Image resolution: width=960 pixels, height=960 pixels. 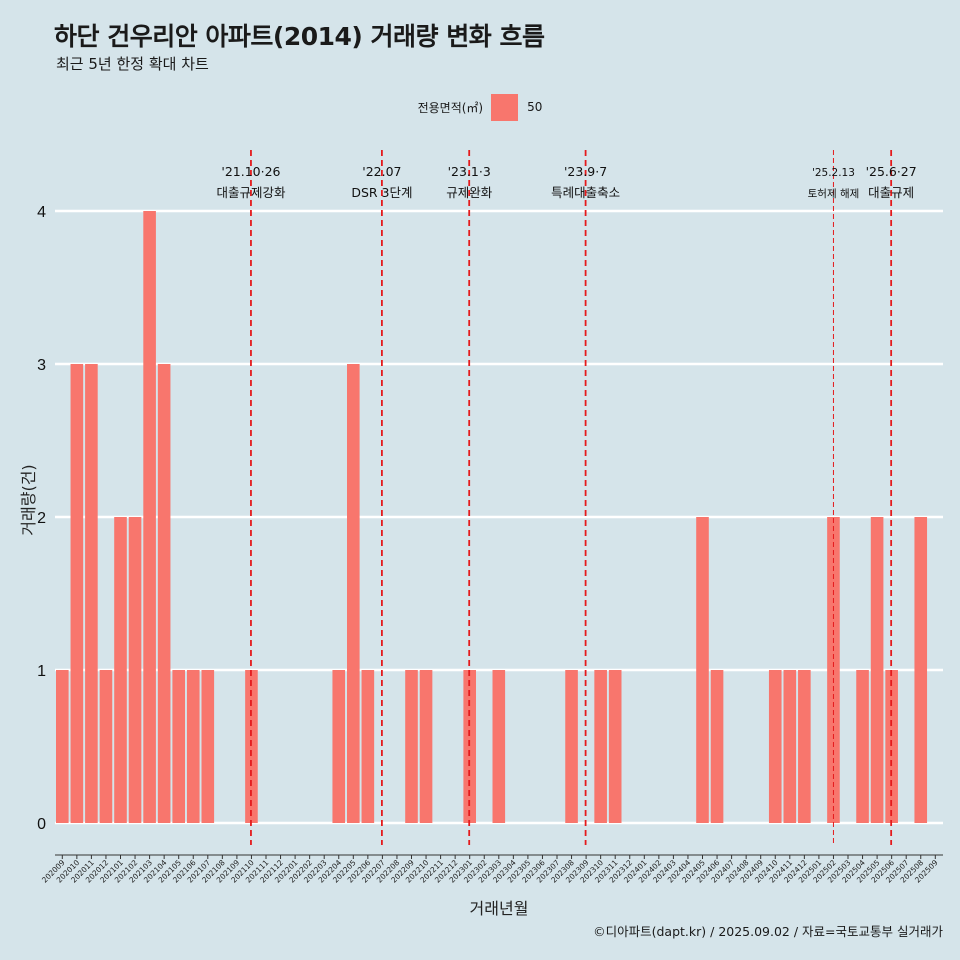 What do you see at coordinates (381, 192) in the screenshot?
I see `event-name-label: DSR 3단계` at bounding box center [381, 192].